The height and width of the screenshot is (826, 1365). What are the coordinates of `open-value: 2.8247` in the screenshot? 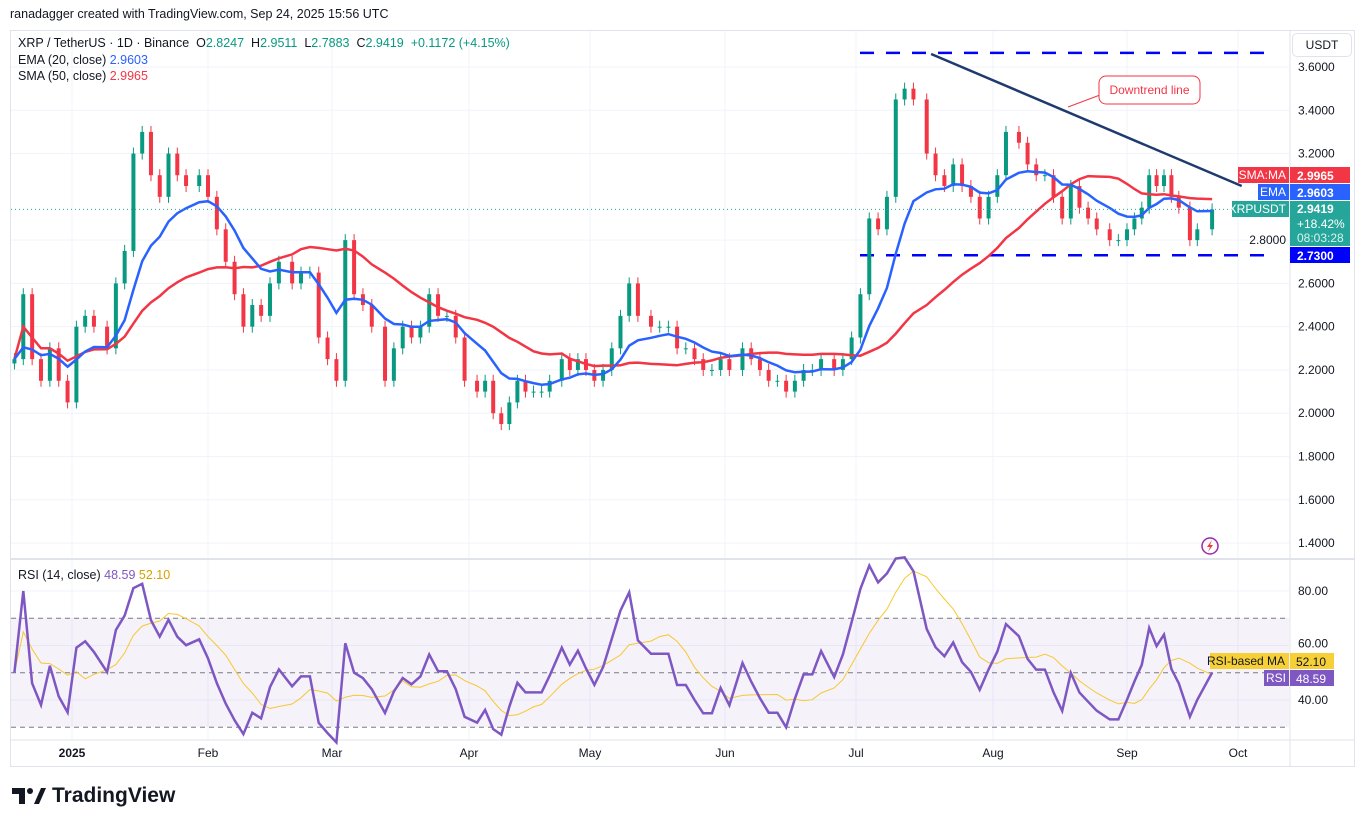 It's located at (225, 43).